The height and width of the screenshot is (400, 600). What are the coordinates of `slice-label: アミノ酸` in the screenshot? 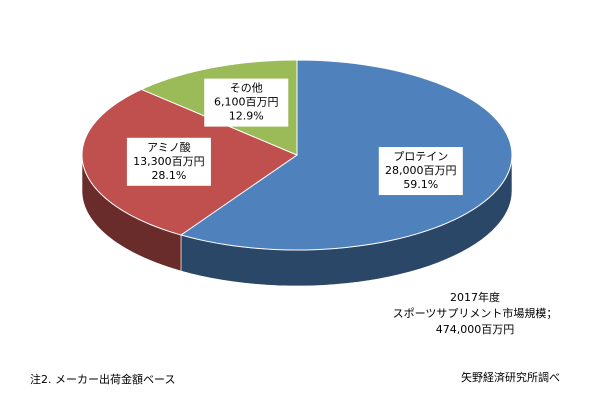 It's located at (169, 147).